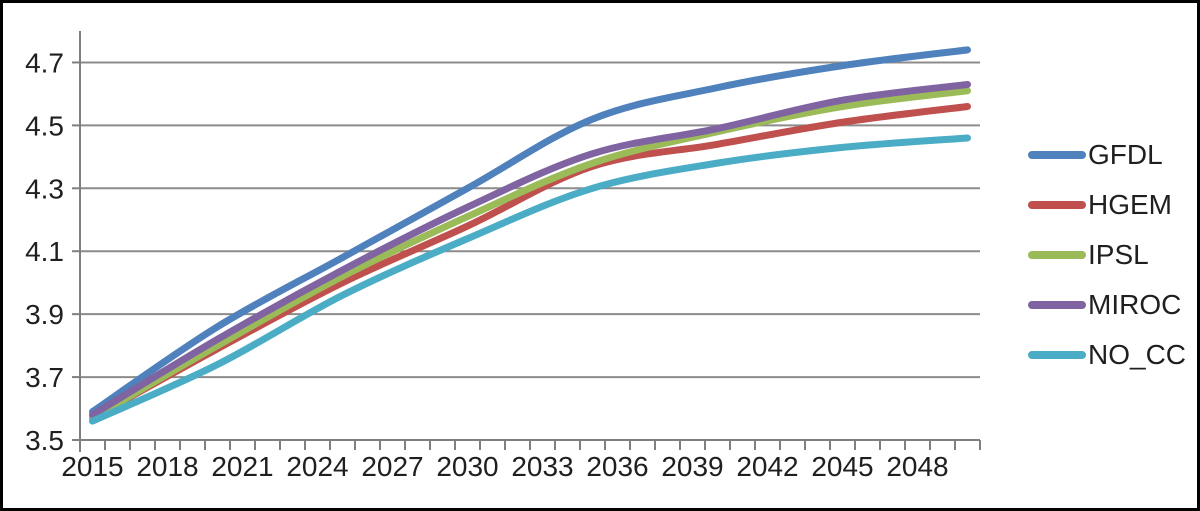  I want to click on y-tick-label: 3.7, so click(44, 377).